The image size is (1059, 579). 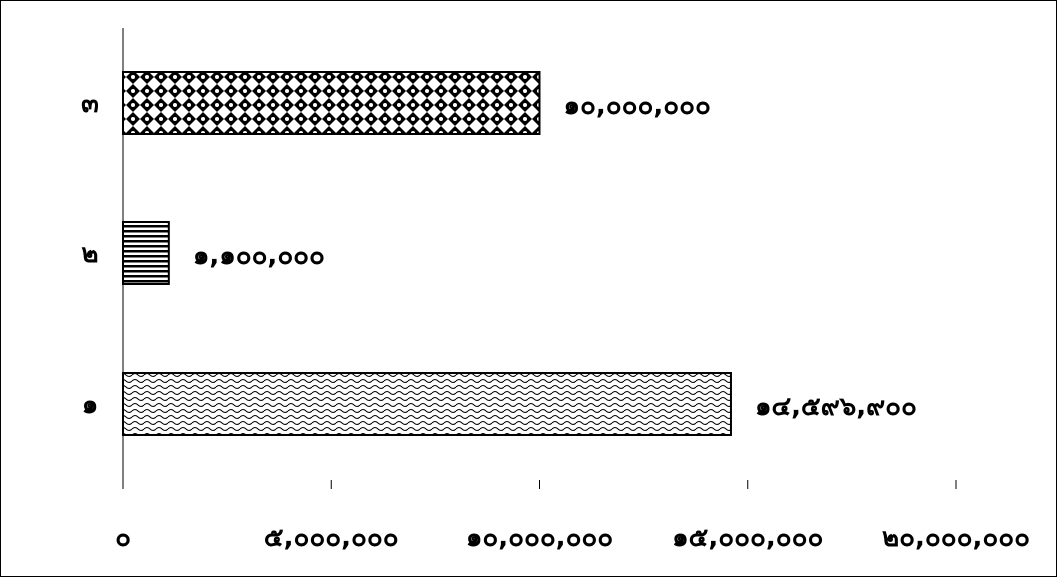 What do you see at coordinates (956, 538) in the screenshot?
I see `x-tick-label: ๒๐,๐๐๐,๐๐๐` at bounding box center [956, 538].